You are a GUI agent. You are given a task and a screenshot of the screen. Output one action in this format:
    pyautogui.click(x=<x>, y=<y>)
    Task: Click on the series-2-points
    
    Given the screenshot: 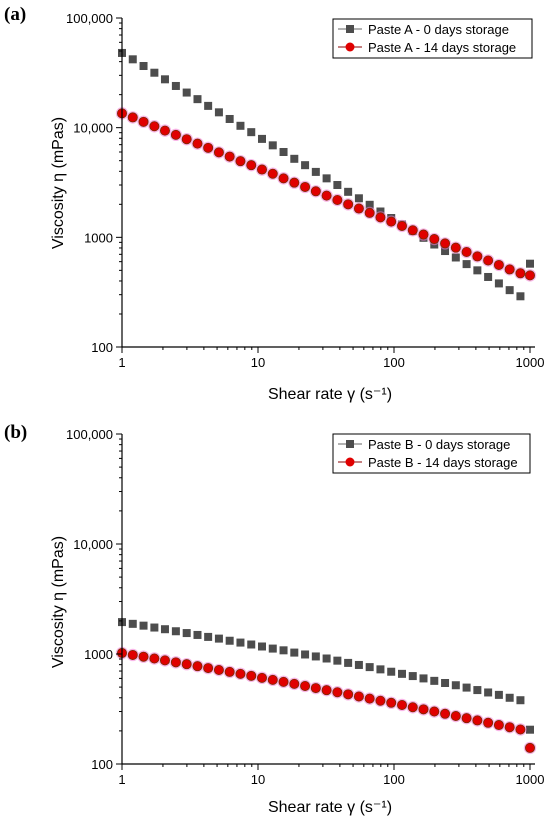 What is the action you would take?
    pyautogui.click(x=326, y=700)
    